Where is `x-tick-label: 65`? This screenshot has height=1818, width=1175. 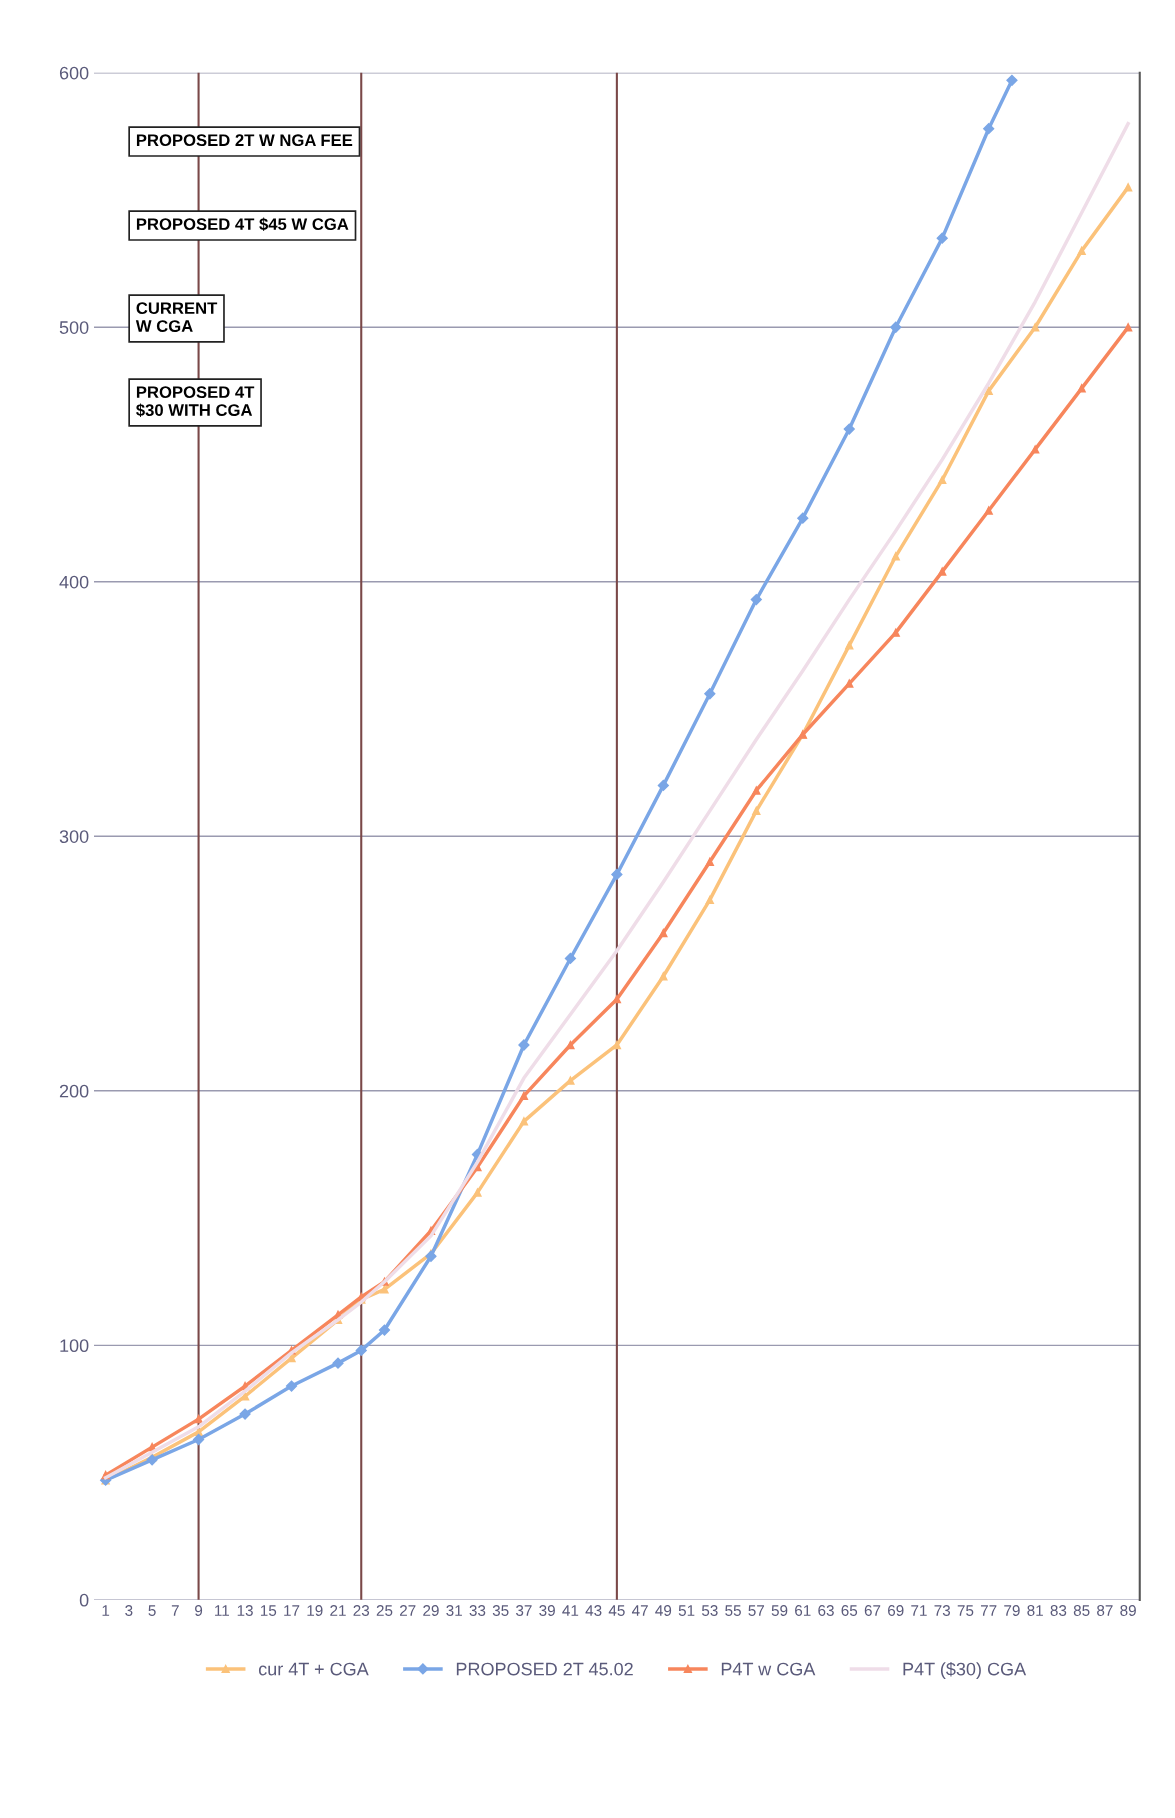
x-tick-label: 65 is located at coordinates (849, 1610).